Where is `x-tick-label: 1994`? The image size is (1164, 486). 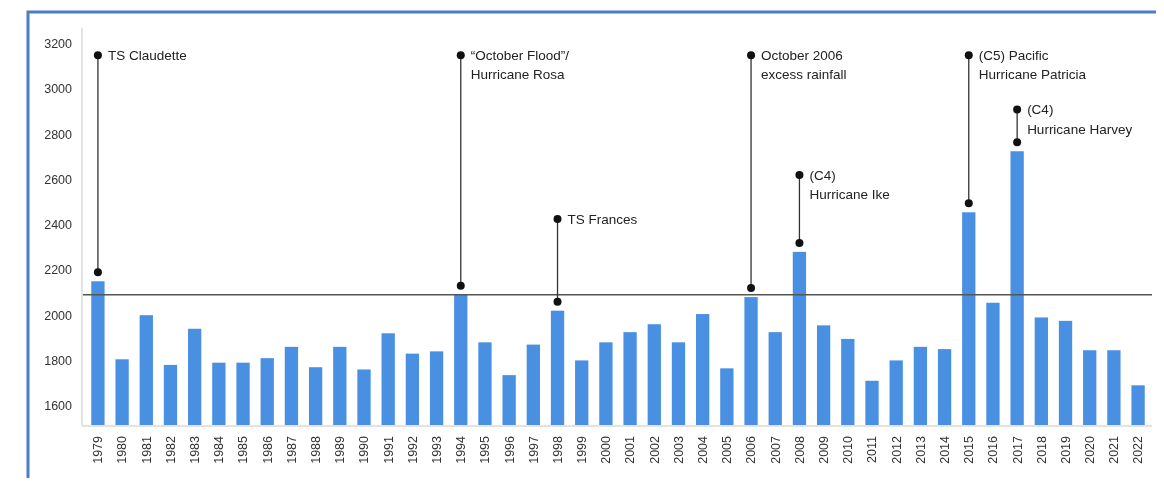 x-tick-label: 1994 is located at coordinates (461, 449).